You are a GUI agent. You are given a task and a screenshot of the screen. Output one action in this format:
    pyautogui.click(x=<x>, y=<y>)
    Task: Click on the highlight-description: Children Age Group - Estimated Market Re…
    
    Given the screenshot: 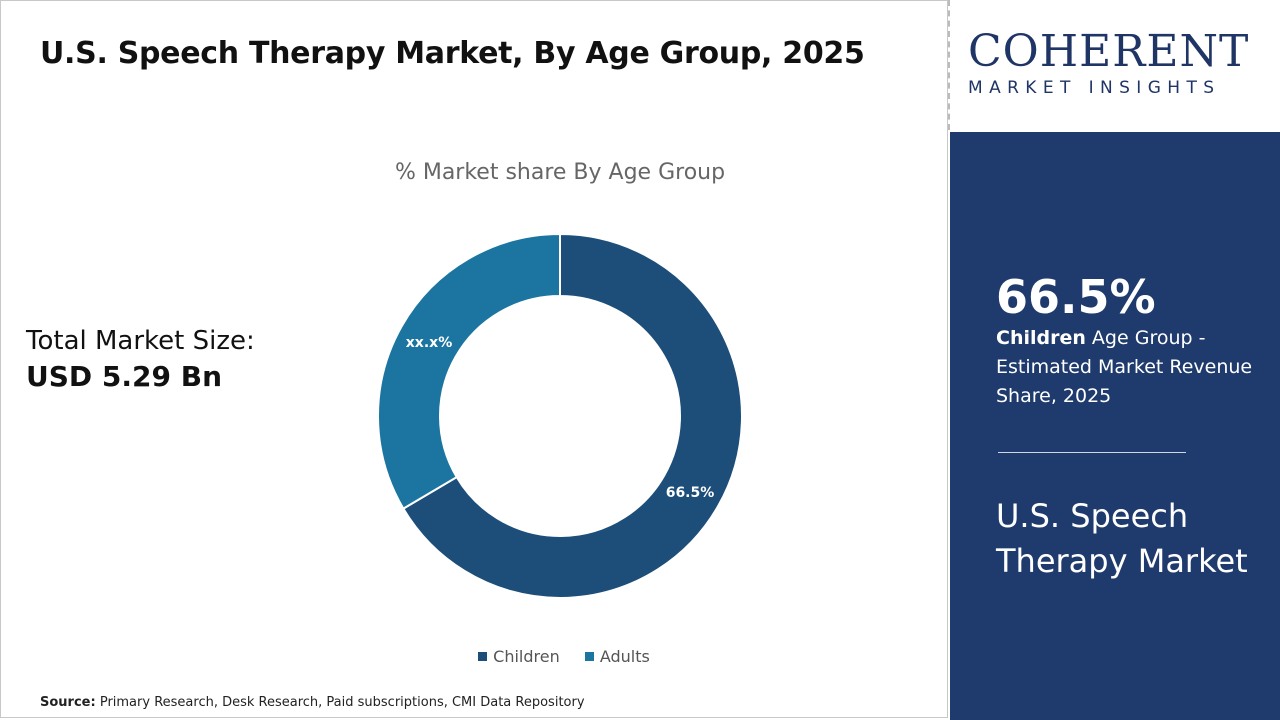 What is the action you would take?
    pyautogui.click(x=1126, y=367)
    